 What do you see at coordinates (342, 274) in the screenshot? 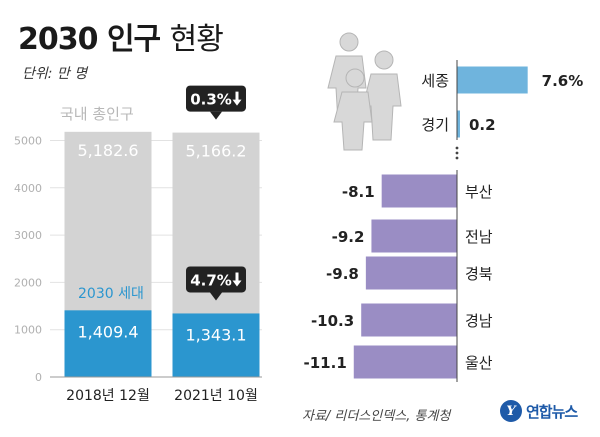
I see `region-value: -9.8` at bounding box center [342, 274].